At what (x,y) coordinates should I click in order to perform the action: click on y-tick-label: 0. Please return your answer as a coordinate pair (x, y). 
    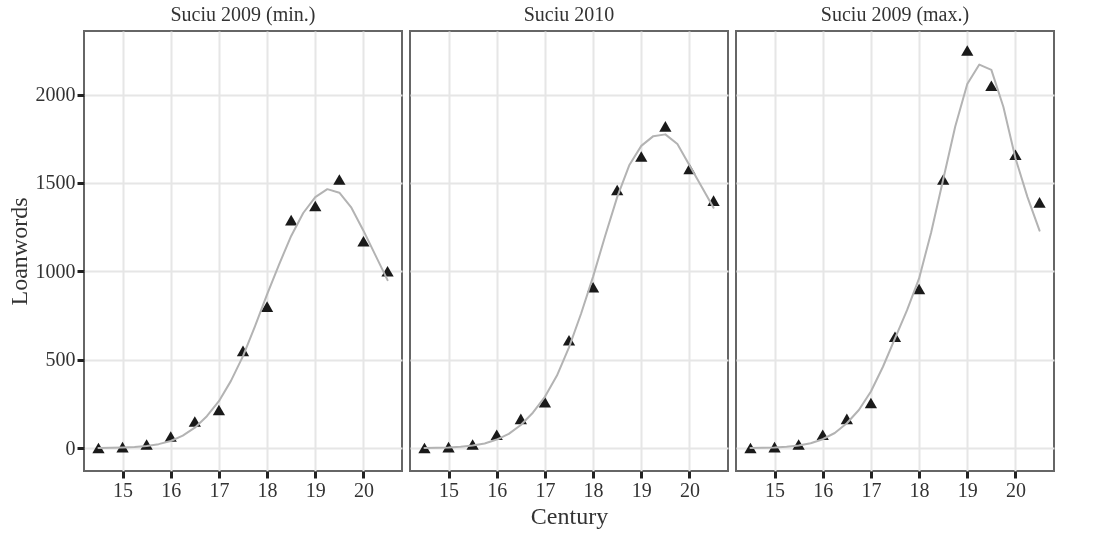
    Looking at the image, I should click on (70, 447).